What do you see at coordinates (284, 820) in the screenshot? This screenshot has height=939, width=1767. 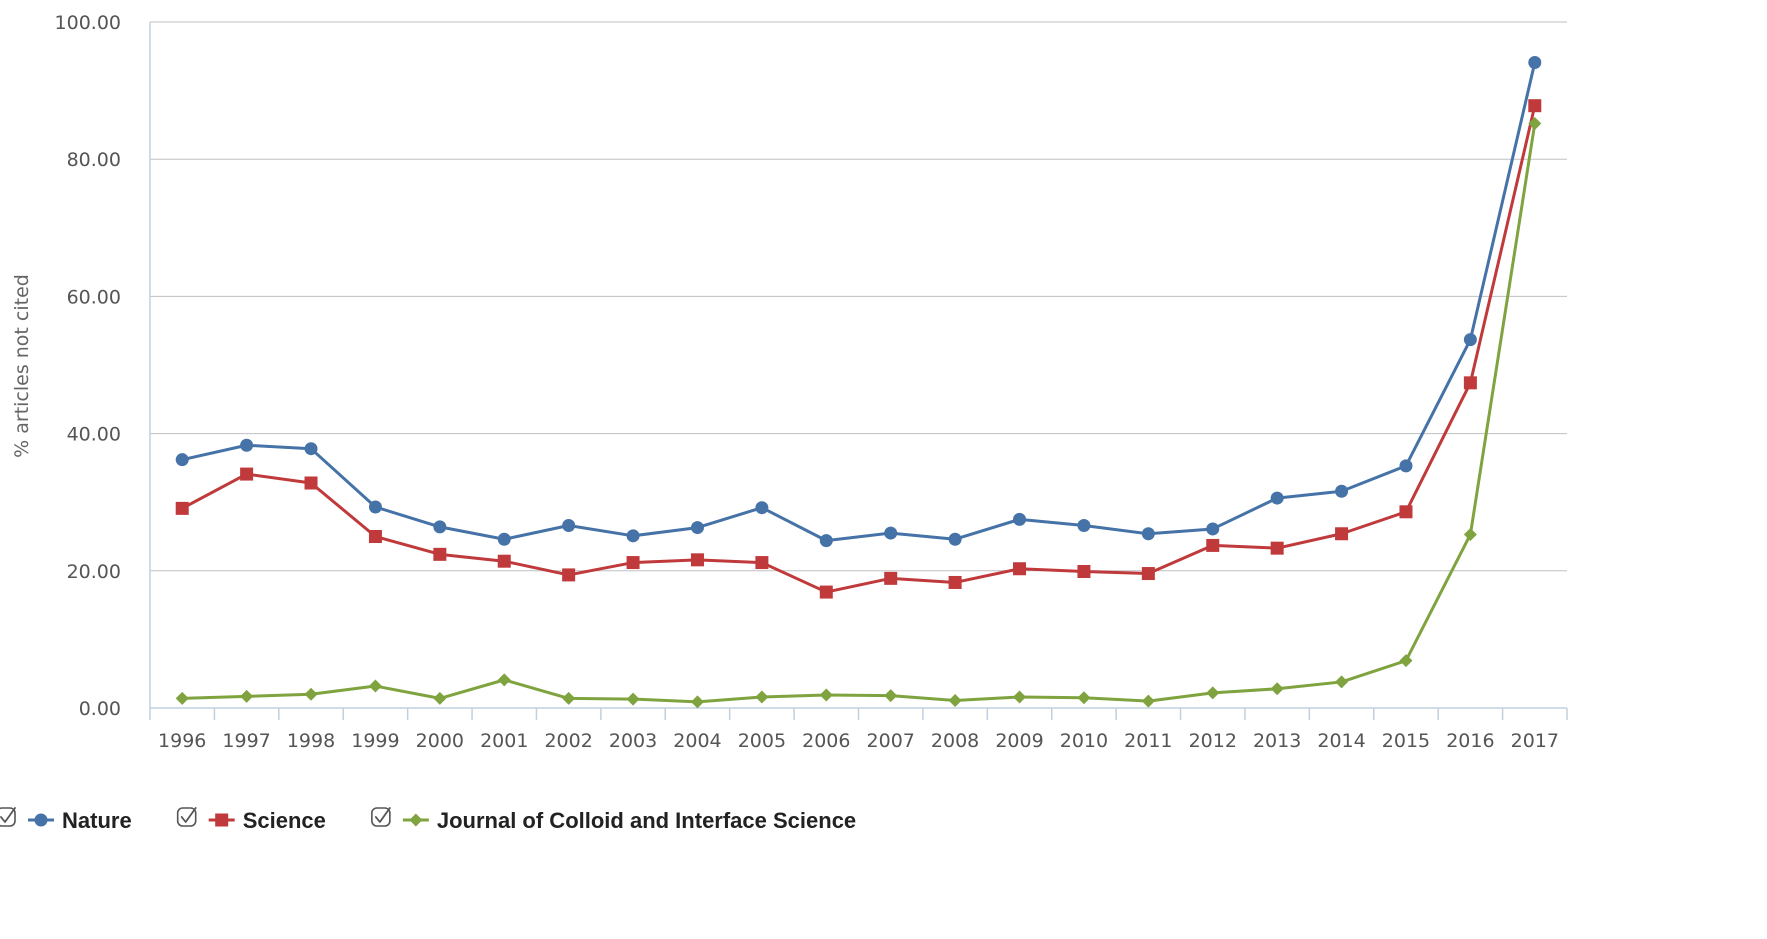 I see `legend-label: Science` at bounding box center [284, 820].